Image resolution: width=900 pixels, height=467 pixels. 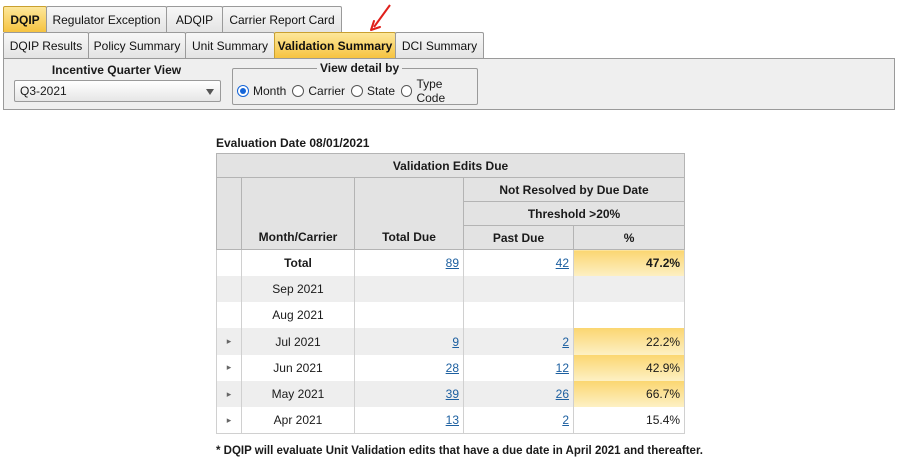 I want to click on row-label: Sep 2021, so click(x=298, y=289).